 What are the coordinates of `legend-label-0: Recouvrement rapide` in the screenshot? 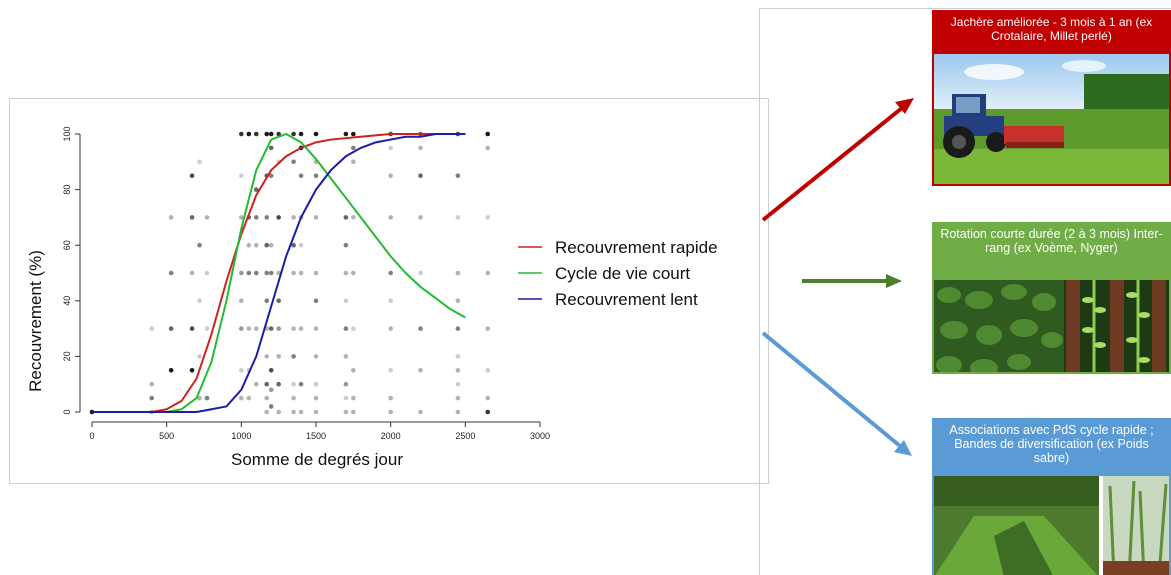 It's located at (636, 247).